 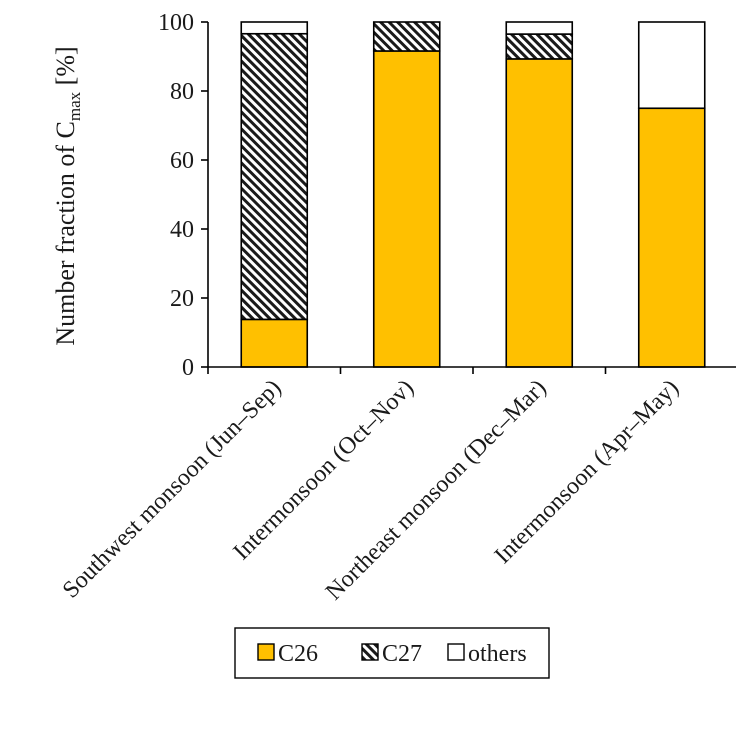 I want to click on legend: C26 C27 others, so click(x=392, y=653).